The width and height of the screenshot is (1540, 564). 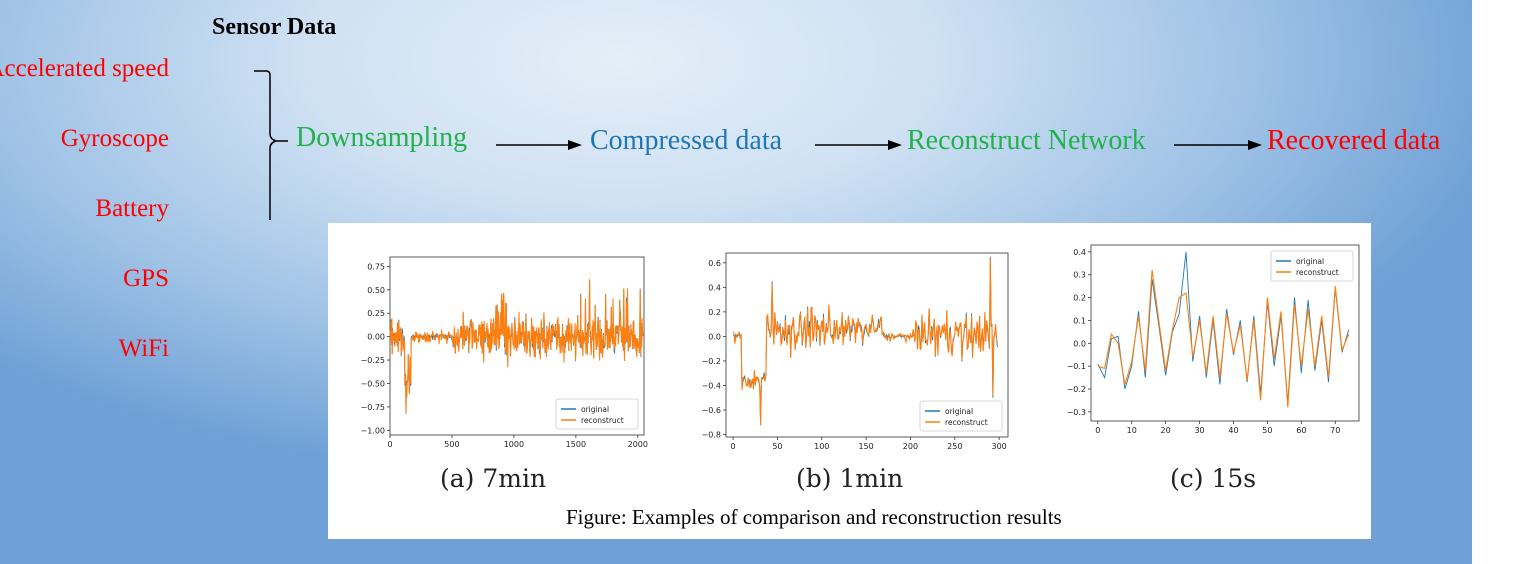 I want to click on sensor-wifi: WiFi, so click(x=143, y=348).